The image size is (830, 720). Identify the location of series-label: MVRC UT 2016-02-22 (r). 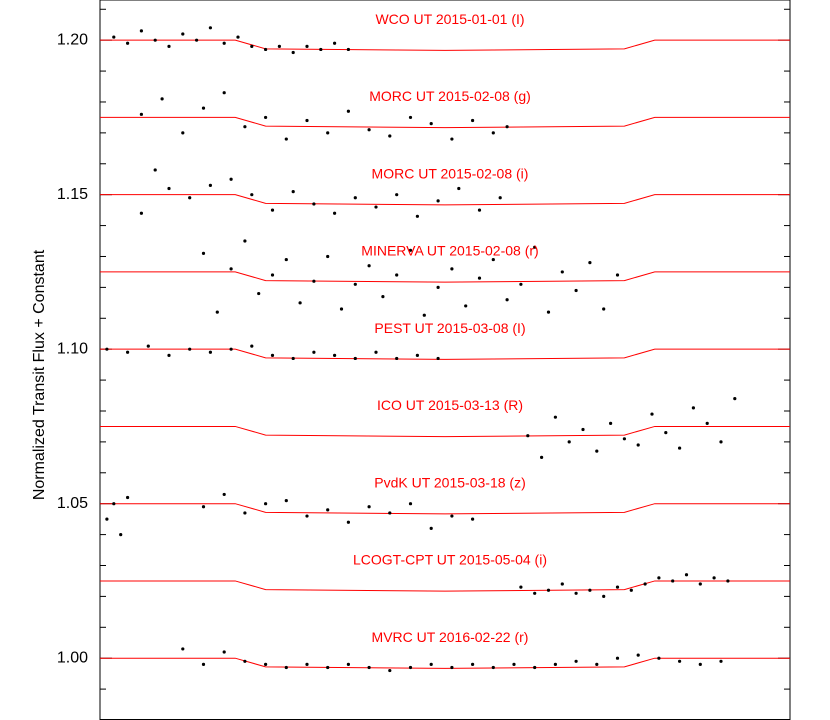
(450, 637).